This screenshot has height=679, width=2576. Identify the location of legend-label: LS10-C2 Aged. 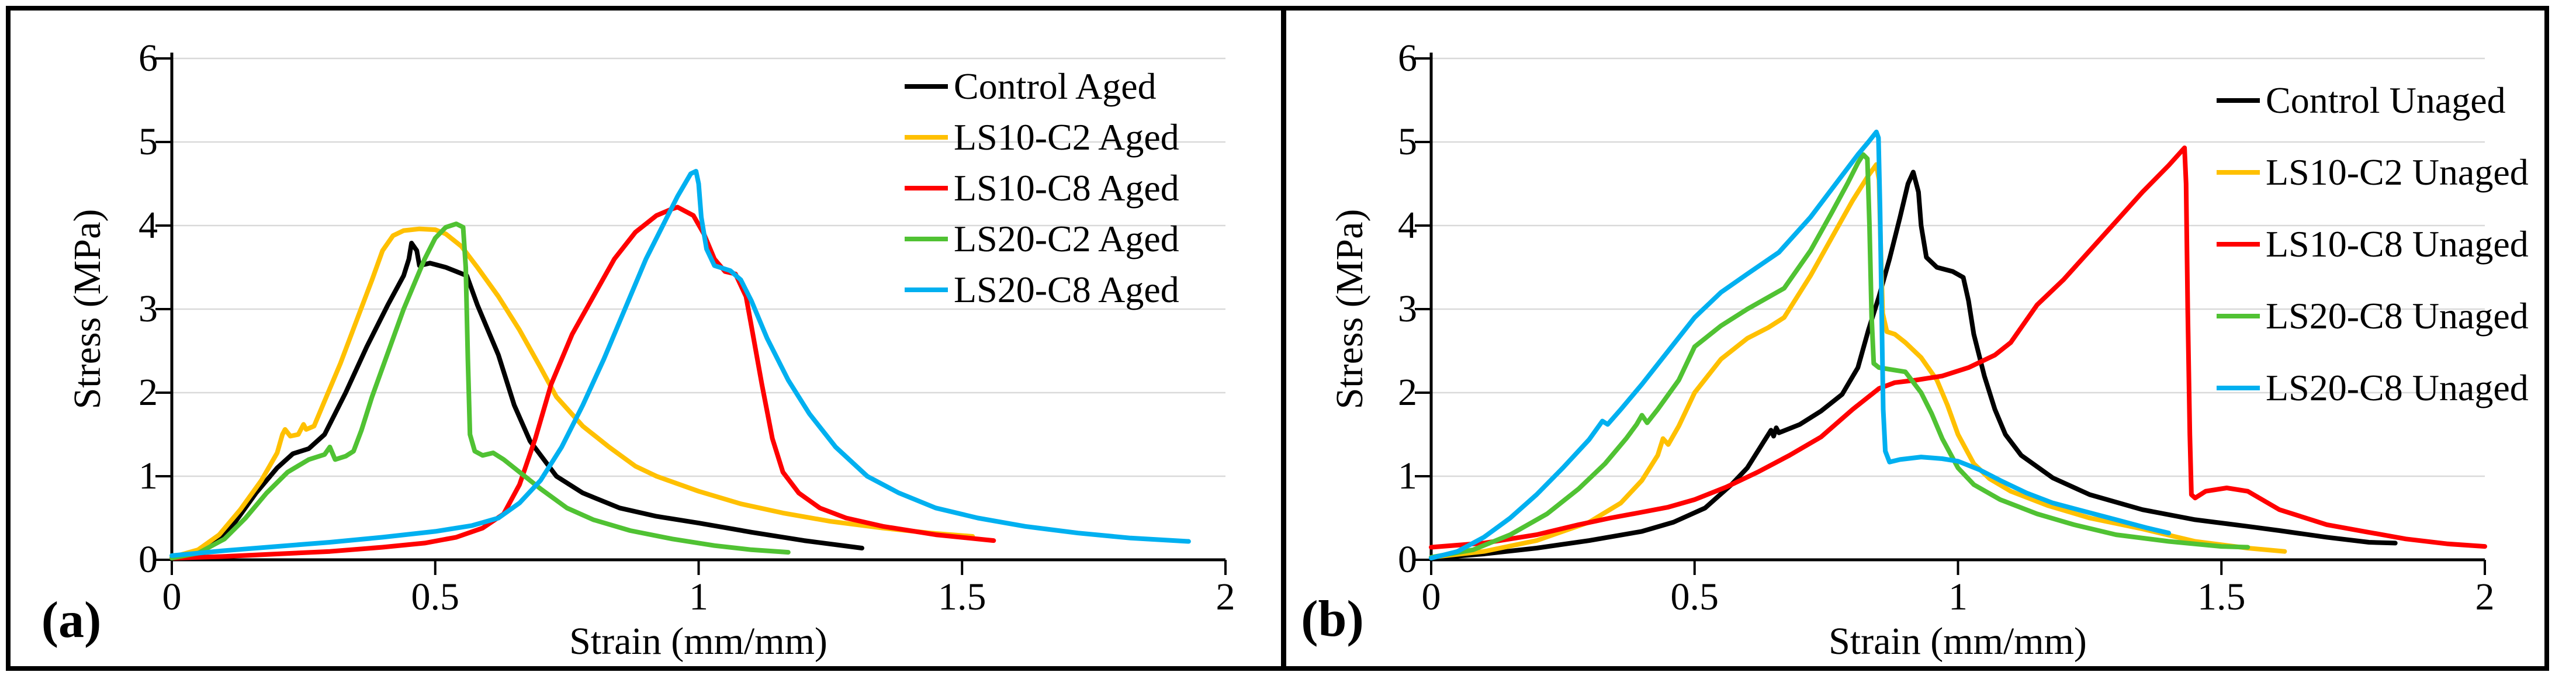
(1066, 137).